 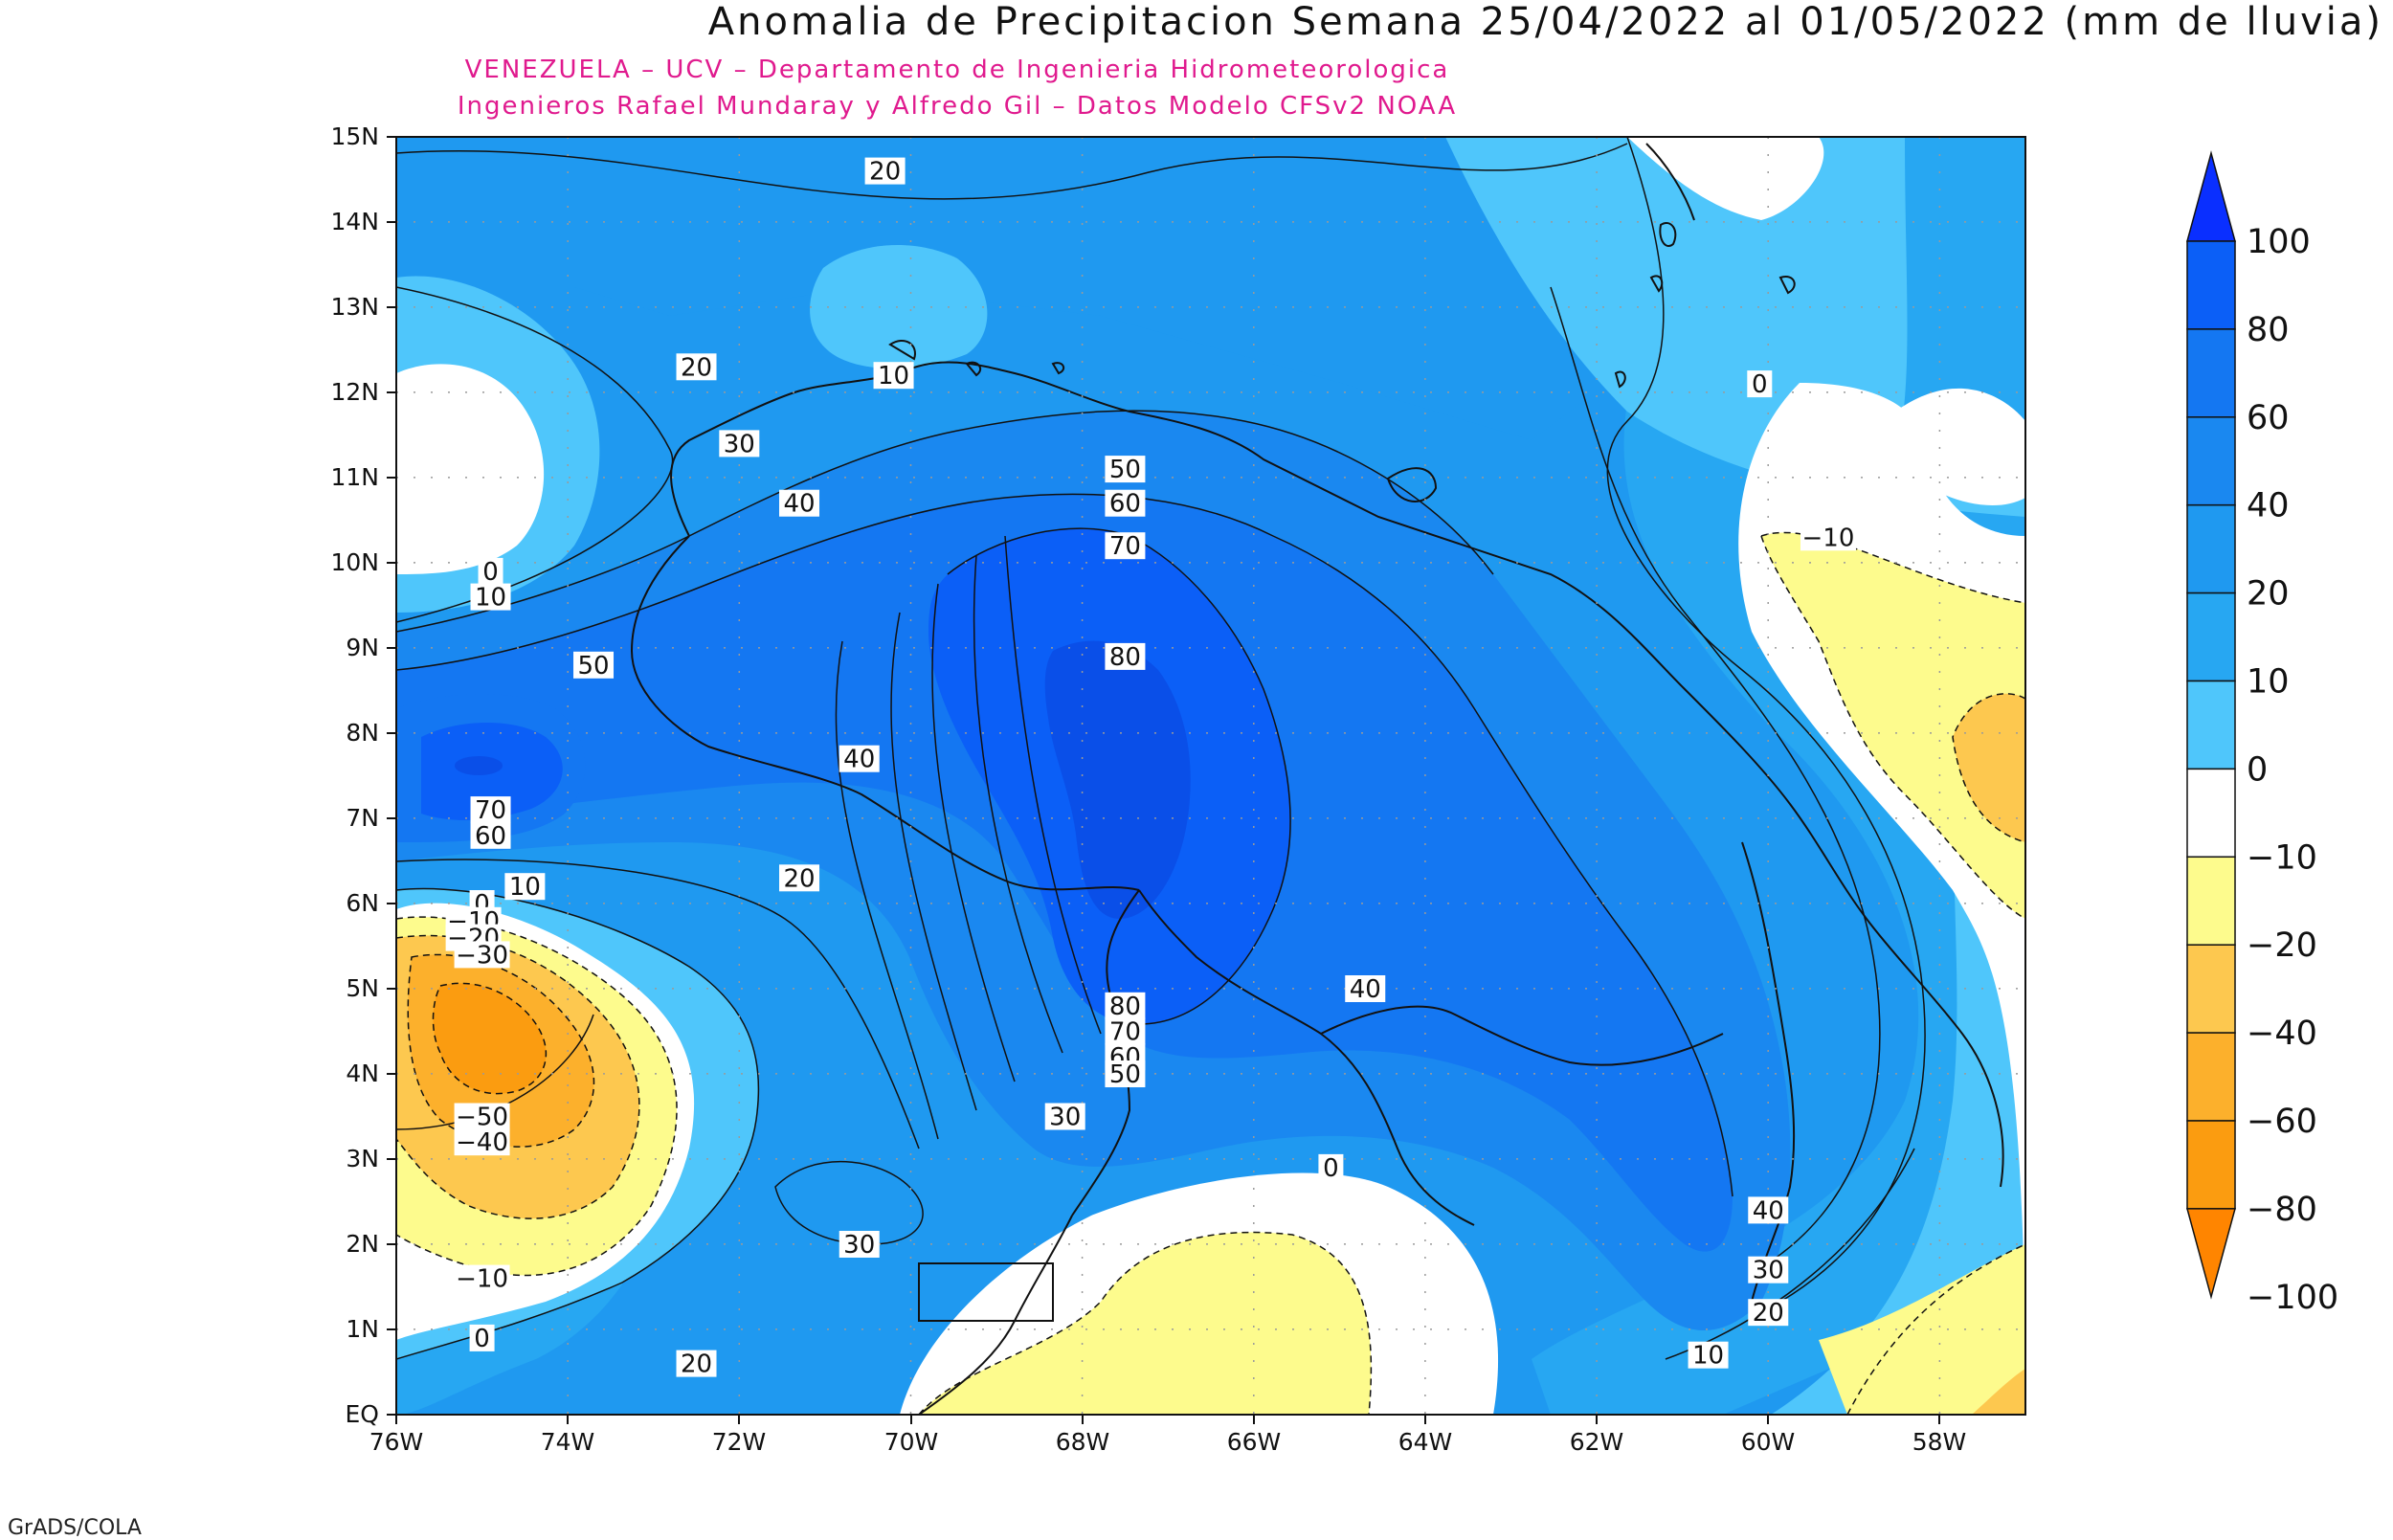 What do you see at coordinates (355, 307) in the screenshot?
I see `lat-label: 13N` at bounding box center [355, 307].